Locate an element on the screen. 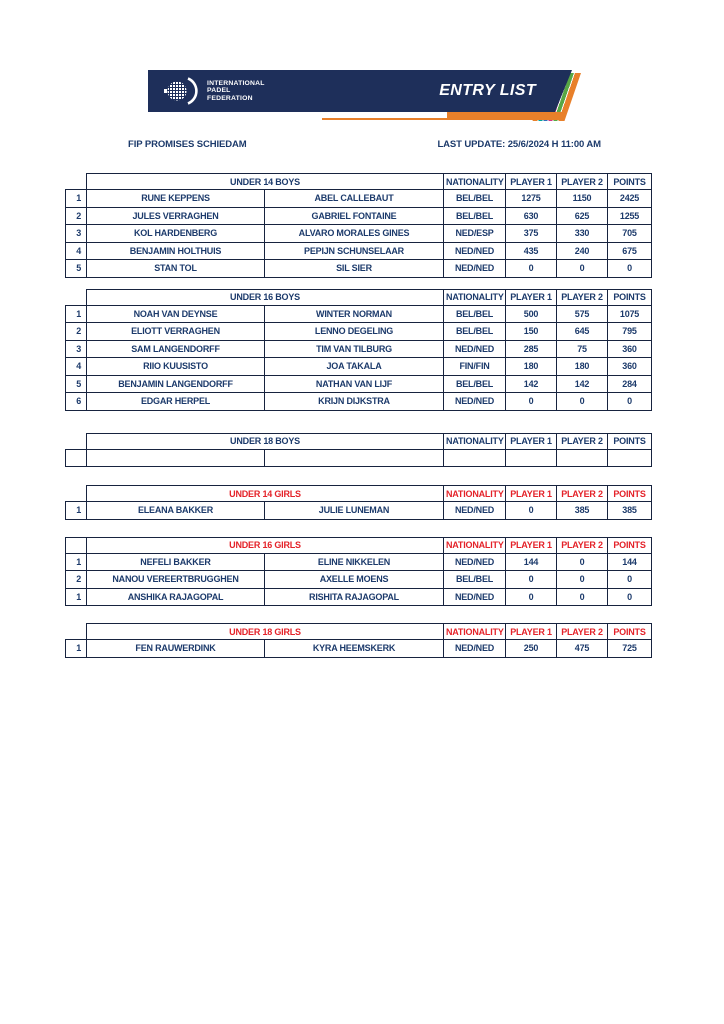 Image resolution: width=724 pixels, height=1024 pixels. total-points: 675 is located at coordinates (630, 250).